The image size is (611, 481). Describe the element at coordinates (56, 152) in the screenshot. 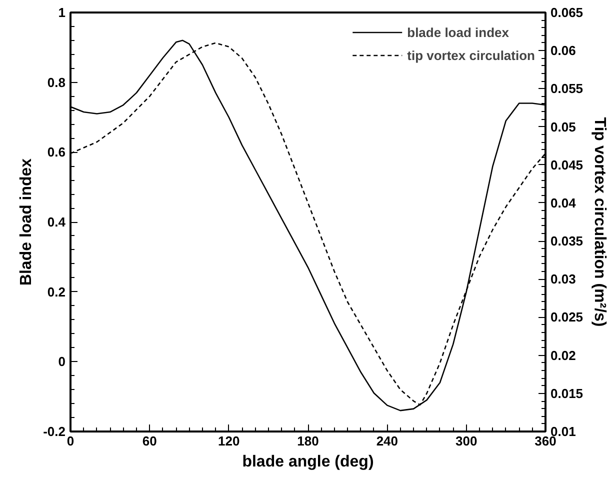

I see `y-tick-label: 0.6` at that location.